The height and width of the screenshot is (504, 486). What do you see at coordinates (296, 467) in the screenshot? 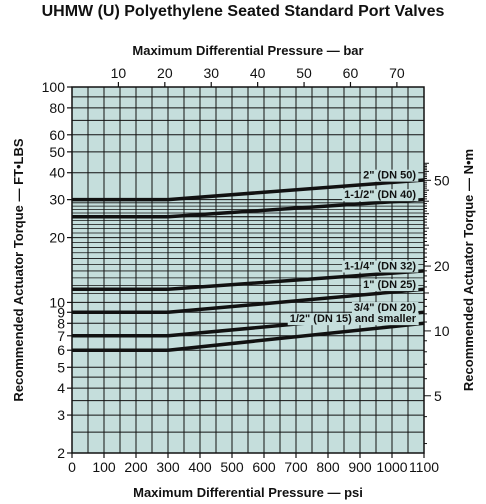
I see `x-bottom-tick-label: 700` at bounding box center [296, 467].